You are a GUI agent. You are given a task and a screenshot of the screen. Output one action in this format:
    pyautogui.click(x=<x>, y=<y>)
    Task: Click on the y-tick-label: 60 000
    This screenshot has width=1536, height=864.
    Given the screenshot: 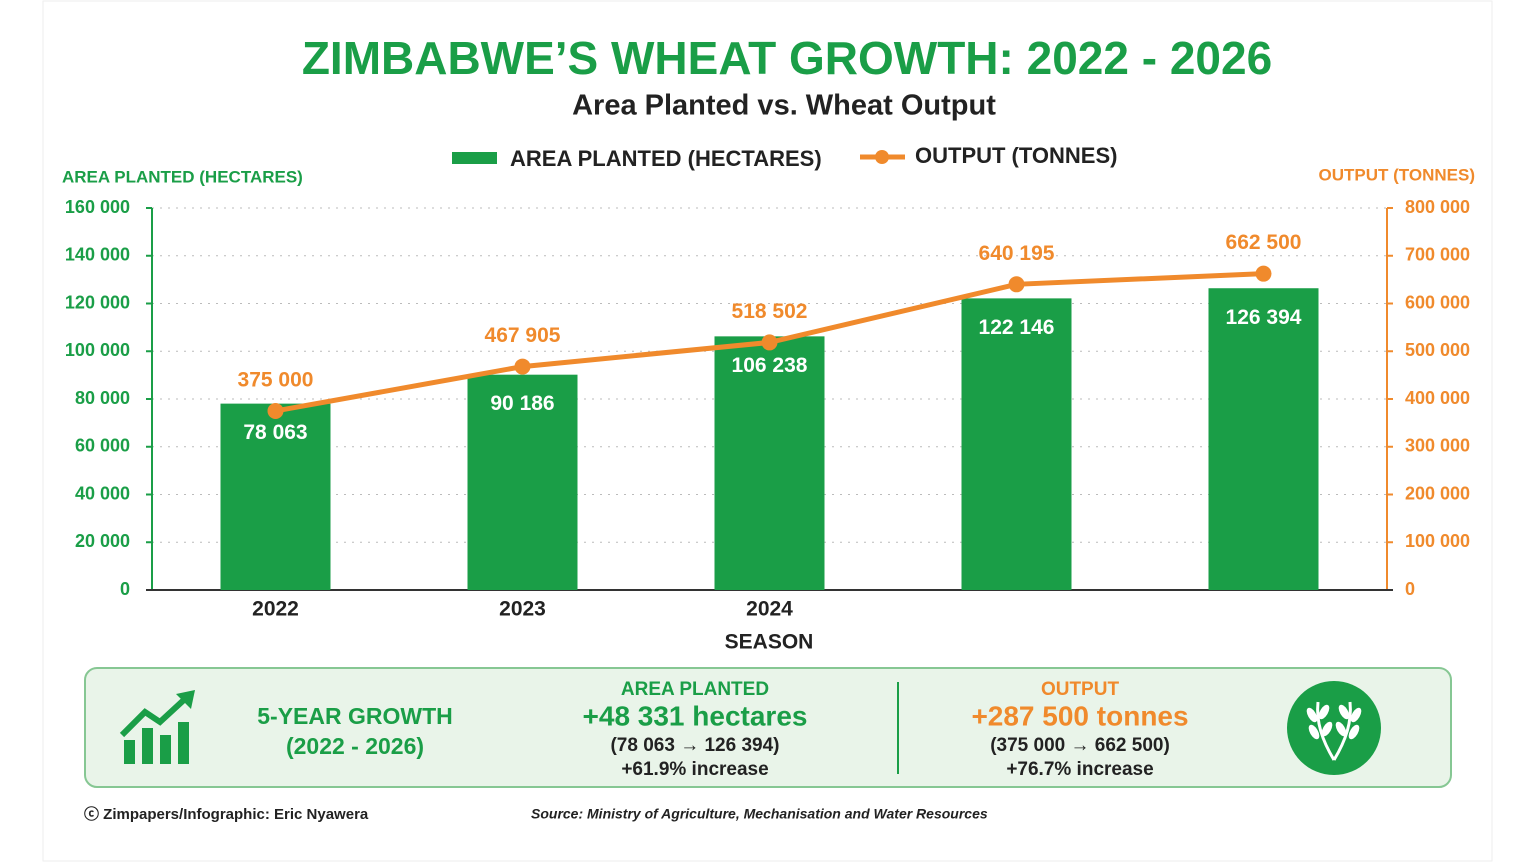 What is the action you would take?
    pyautogui.click(x=102, y=446)
    